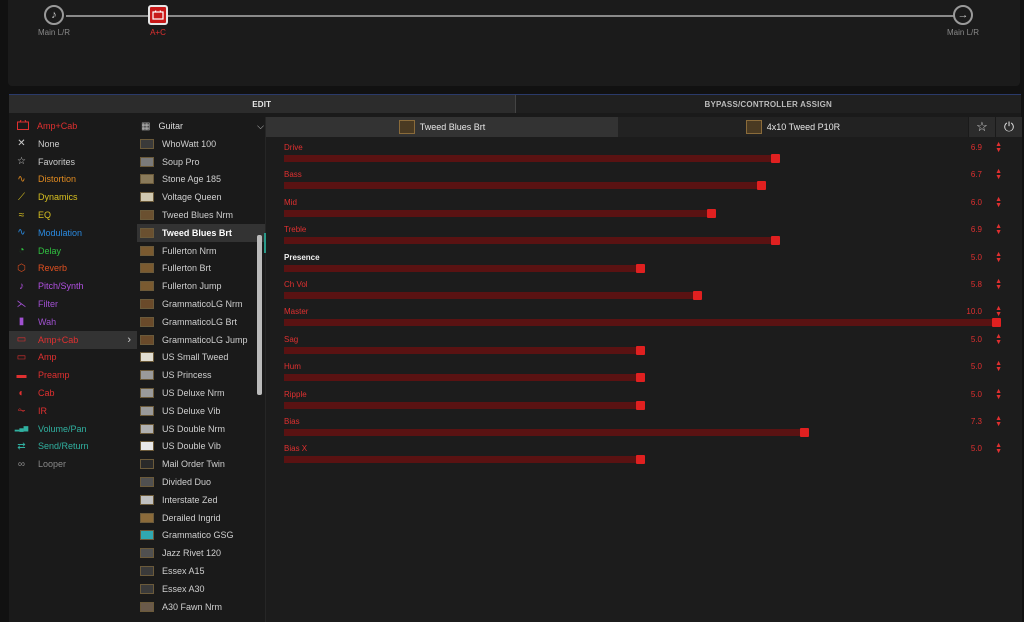 Image resolution: width=1024 pixels, height=622 pixels. What do you see at coordinates (73, 197) in the screenshot?
I see `category-item: ⟋ Dynamics` at bounding box center [73, 197].